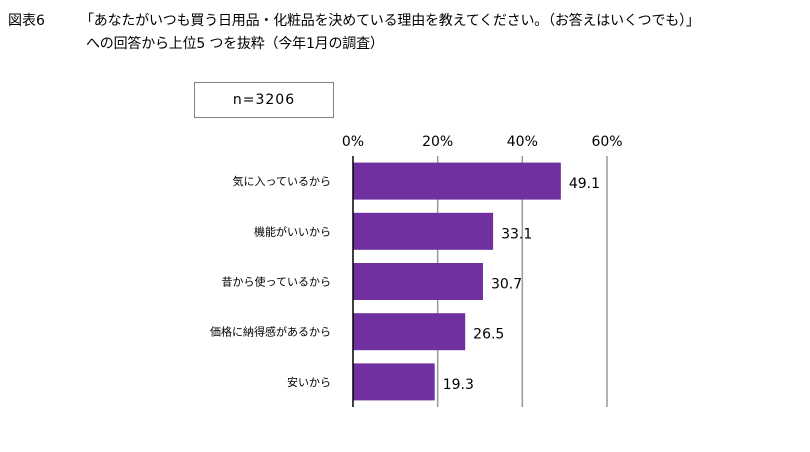 This screenshot has width=810, height=452. Describe the element at coordinates (606, 142) in the screenshot. I see `x-tick-label: 60%` at that location.